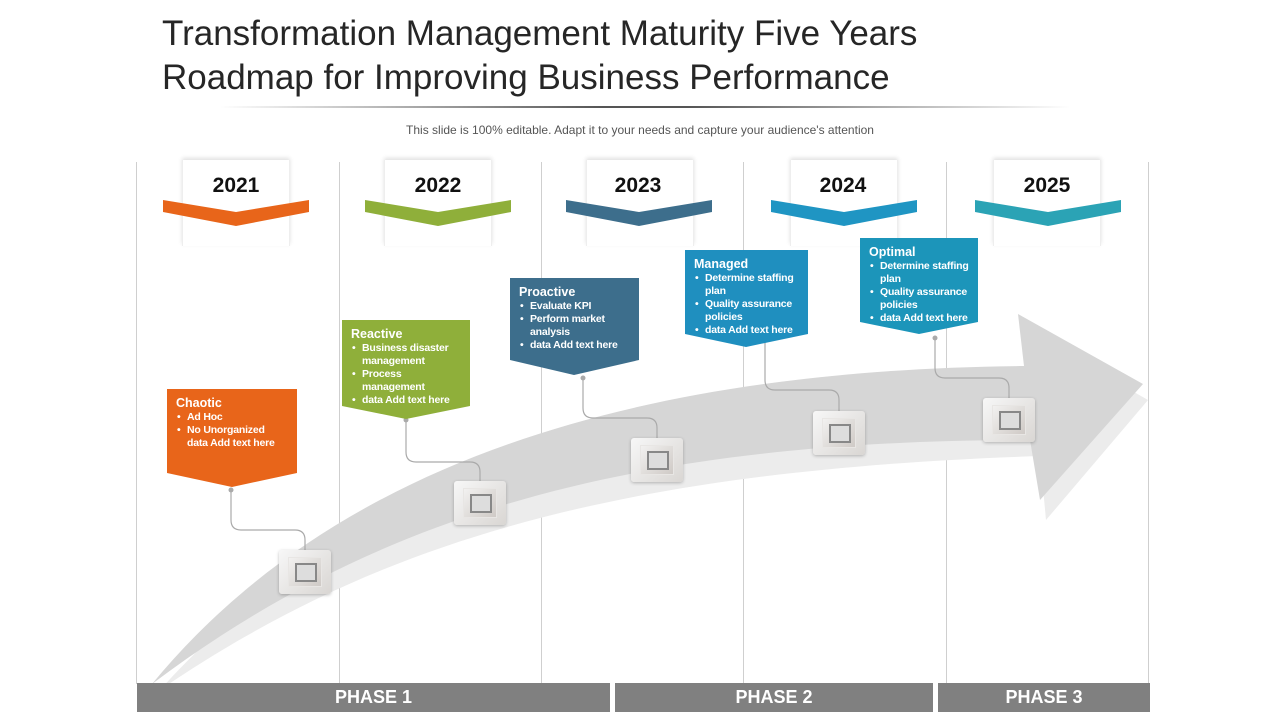 This screenshot has height=720, width=1280. What do you see at coordinates (774, 697) in the screenshot?
I see `phase-2-bar: PHASE 2` at bounding box center [774, 697].